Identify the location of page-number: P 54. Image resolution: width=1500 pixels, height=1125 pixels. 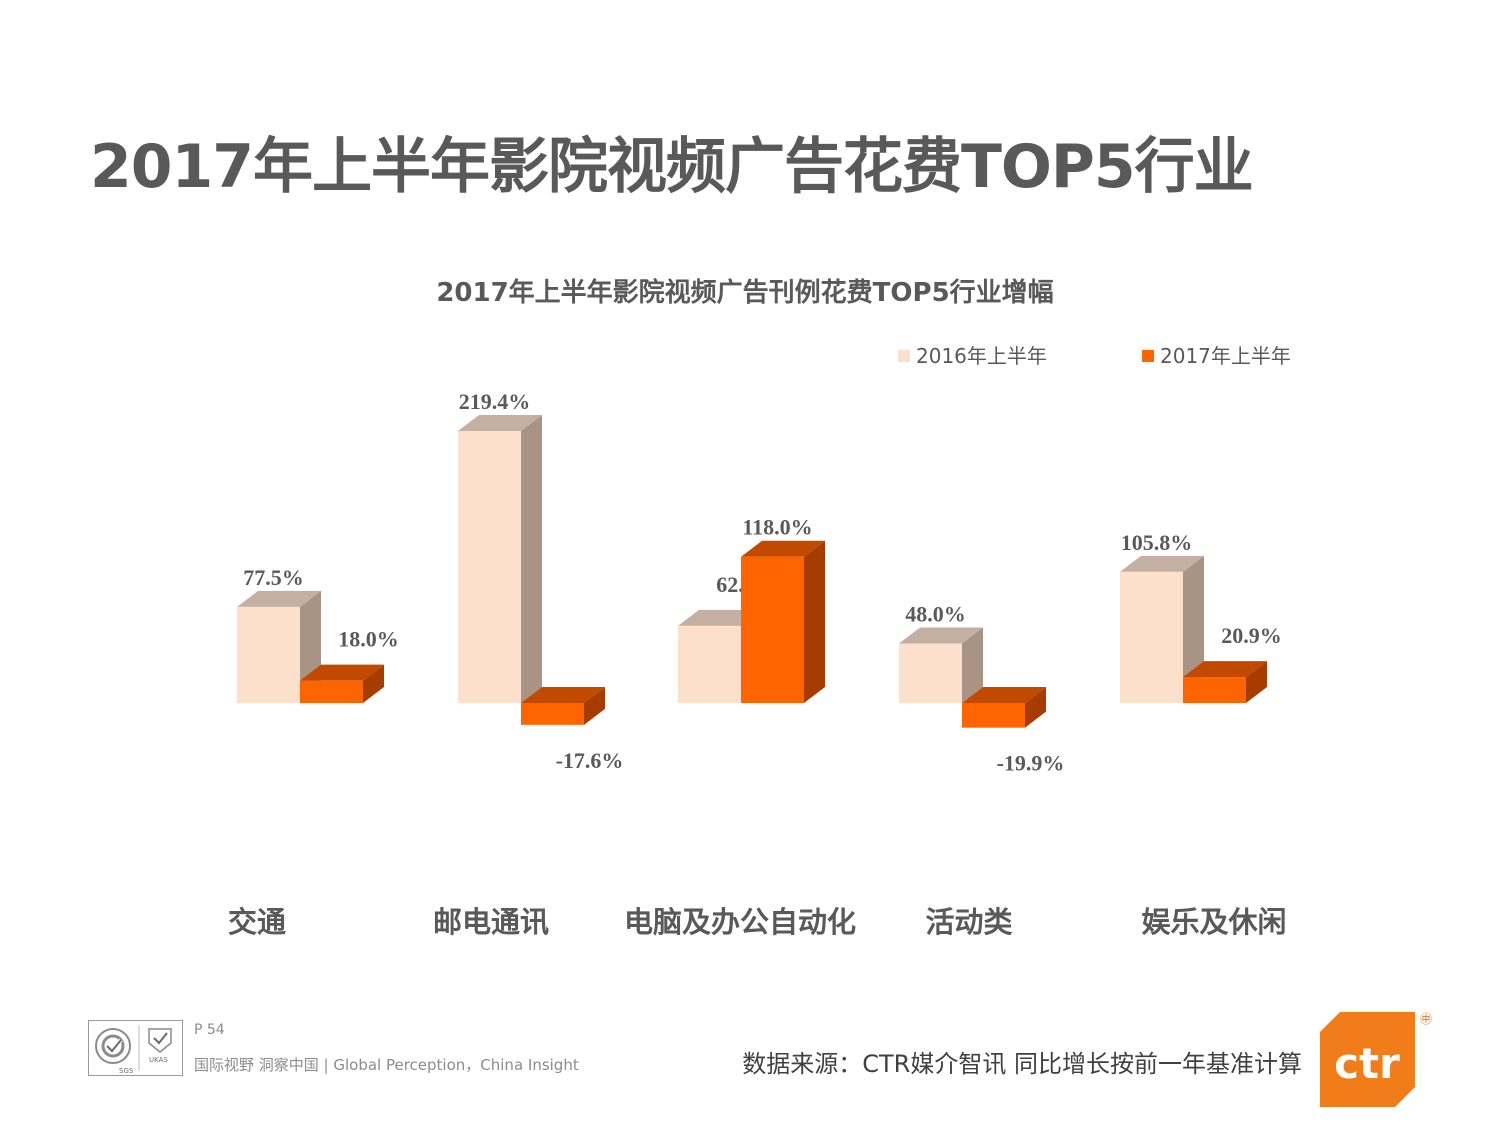
(209, 1030).